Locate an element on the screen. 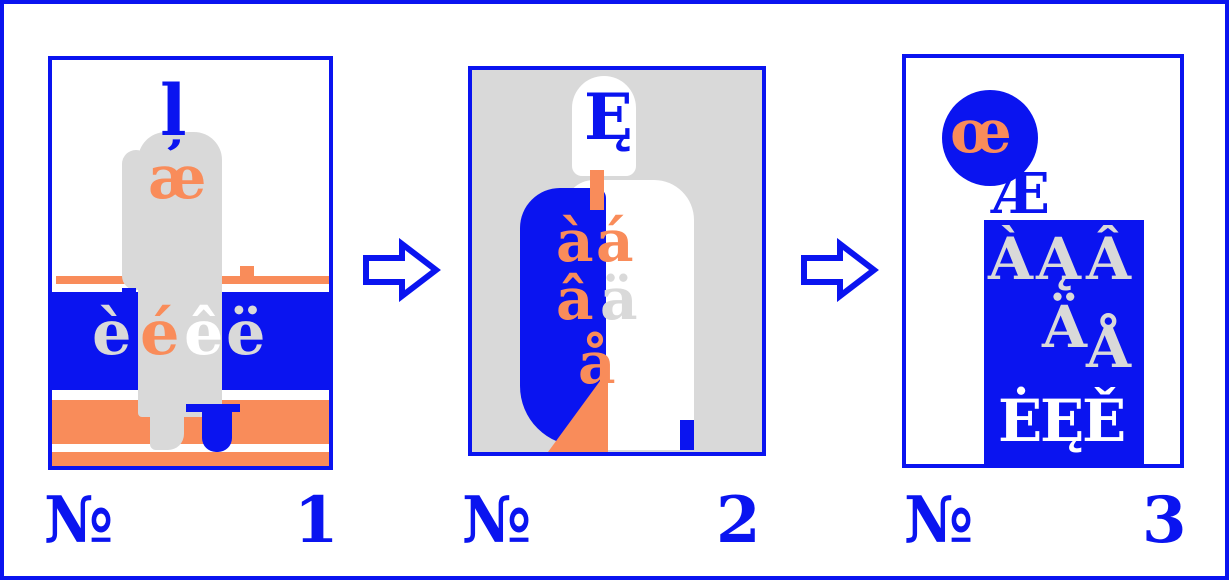 This screenshot has height=580, width=1229. number-sign-1: № is located at coordinates (79, 520).